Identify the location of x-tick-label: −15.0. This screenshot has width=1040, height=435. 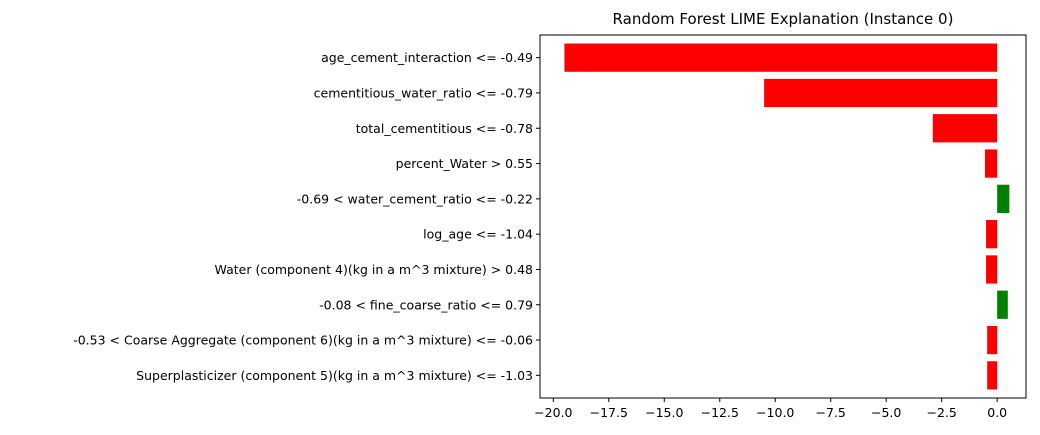
(664, 412).